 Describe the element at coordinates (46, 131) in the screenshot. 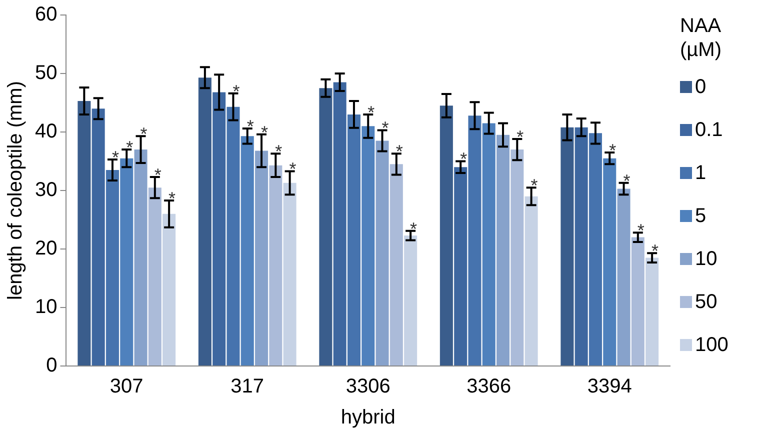

I see `y-tick-label: 40` at that location.